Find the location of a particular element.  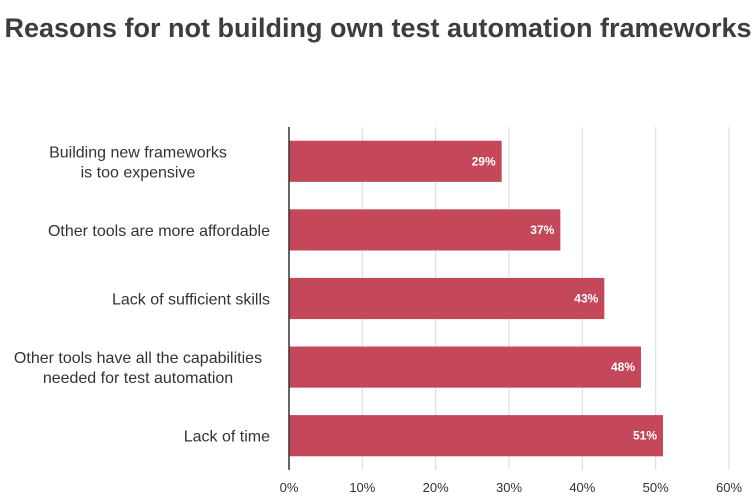

category-label: Other tools are more affordable is located at coordinates (159, 231).